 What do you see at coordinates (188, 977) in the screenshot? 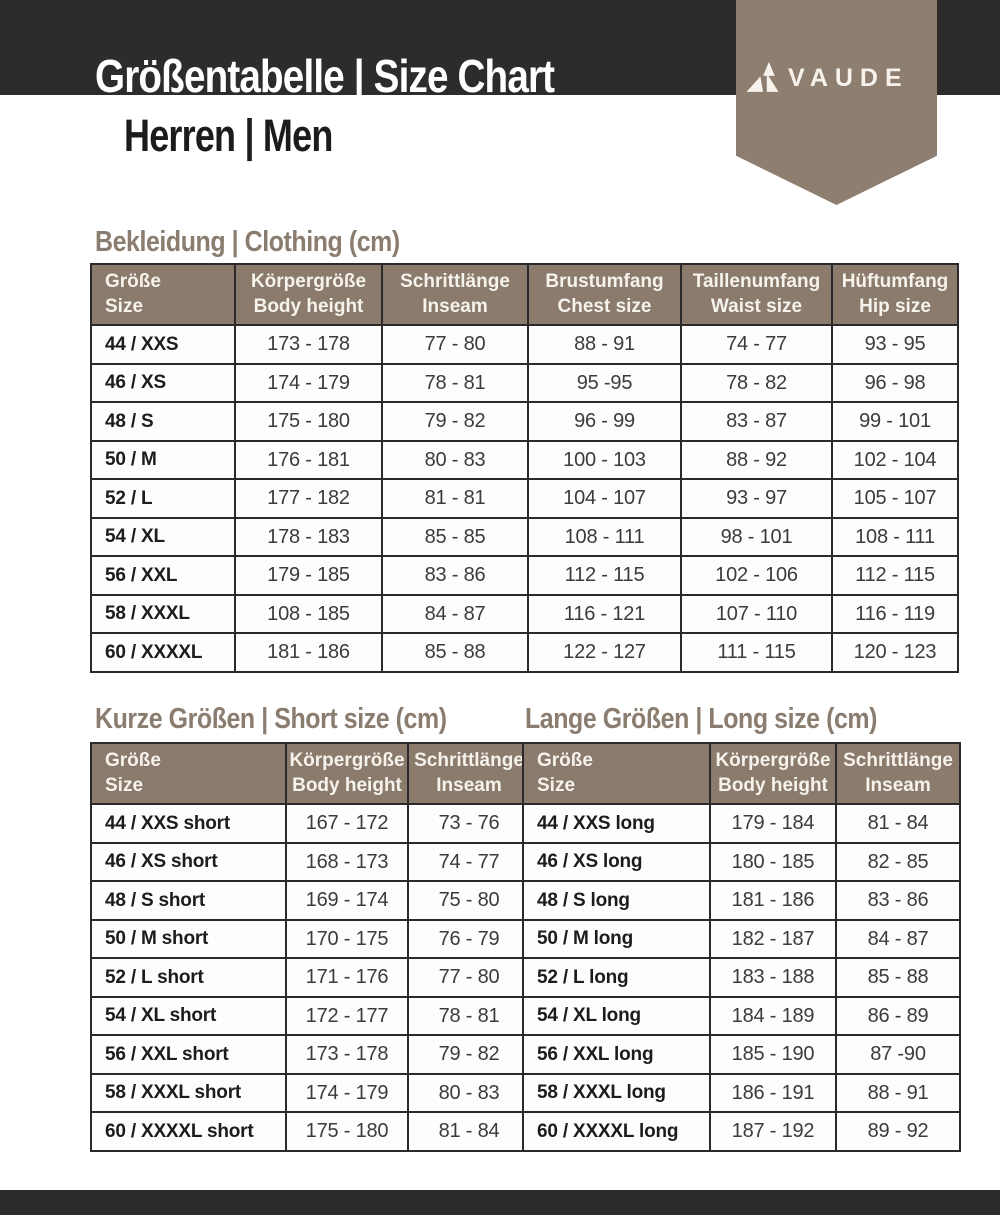
I see `size-cell: 52 / L short` at bounding box center [188, 977].